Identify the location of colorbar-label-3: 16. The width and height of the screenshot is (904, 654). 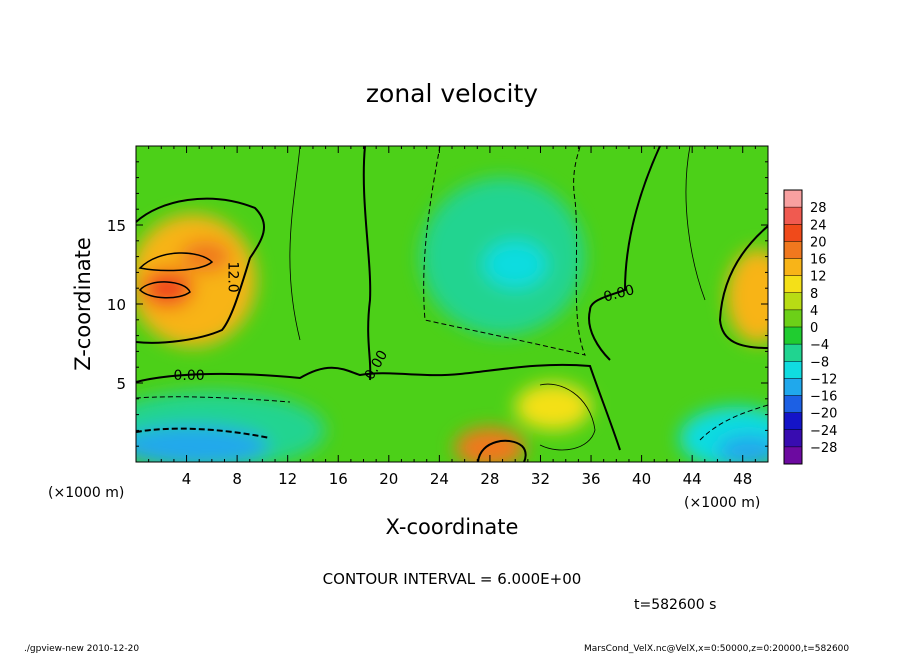
(818, 260).